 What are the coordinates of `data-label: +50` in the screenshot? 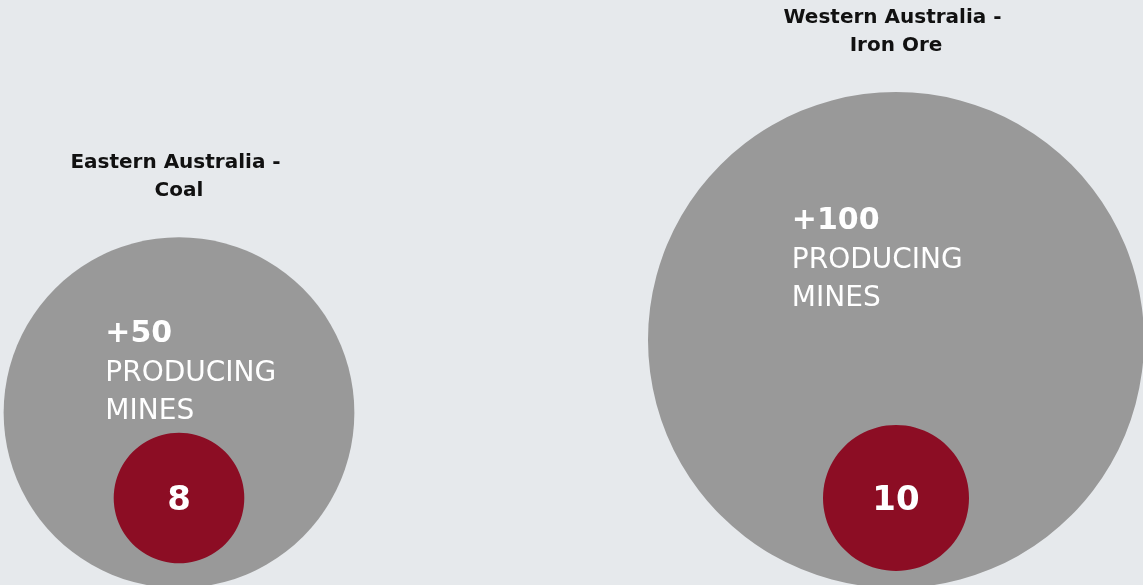 It's located at (139, 331).